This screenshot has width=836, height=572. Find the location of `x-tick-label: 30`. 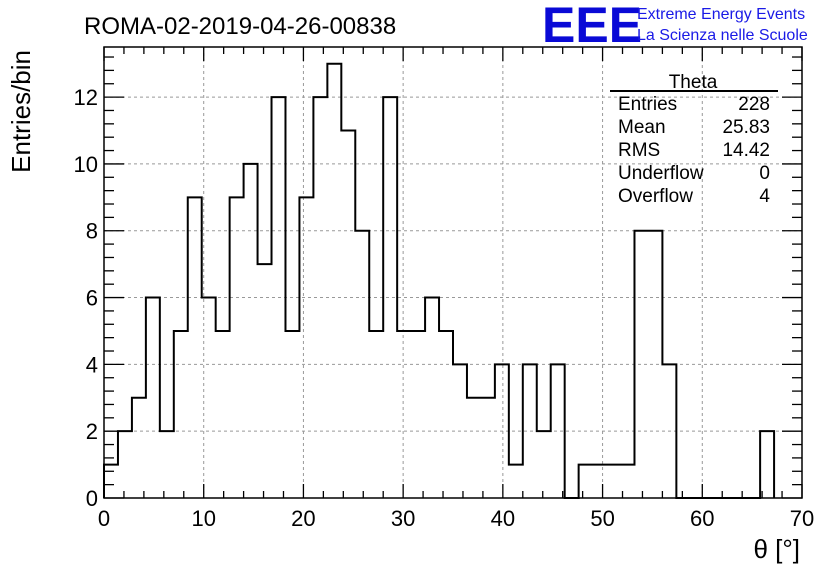

x-tick-label: 30 is located at coordinates (403, 518).